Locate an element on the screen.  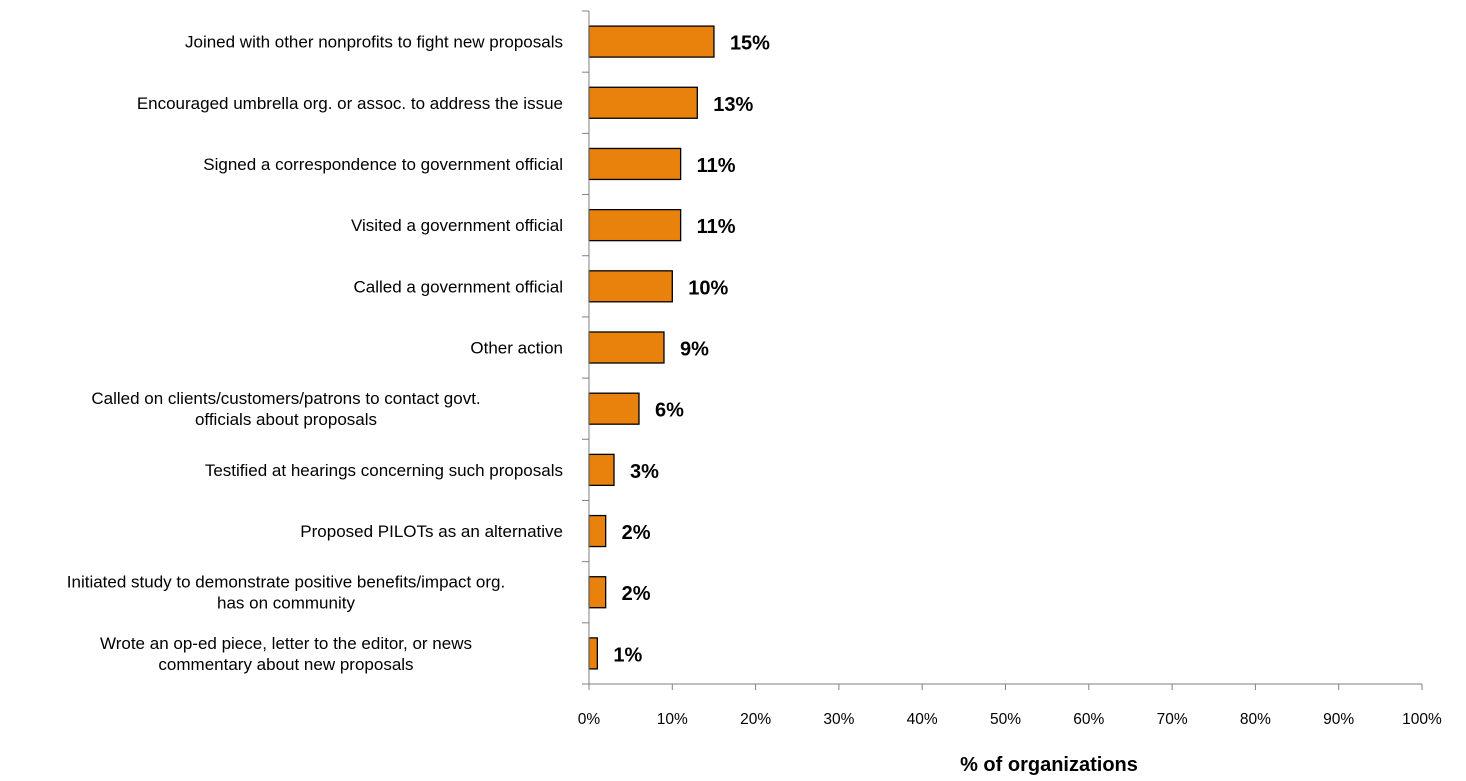
x-tick-label: 60% is located at coordinates (1088, 719).